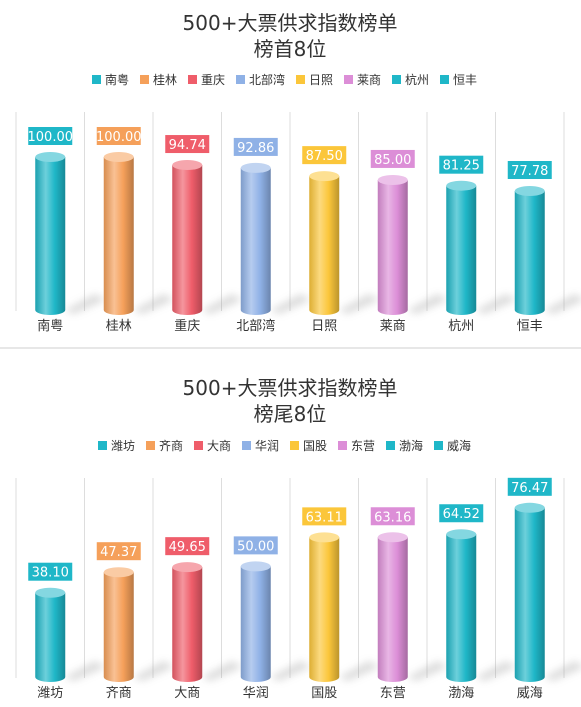 This screenshot has width=581, height=707. I want to click on top-legend-label: 恒丰, so click(465, 80).